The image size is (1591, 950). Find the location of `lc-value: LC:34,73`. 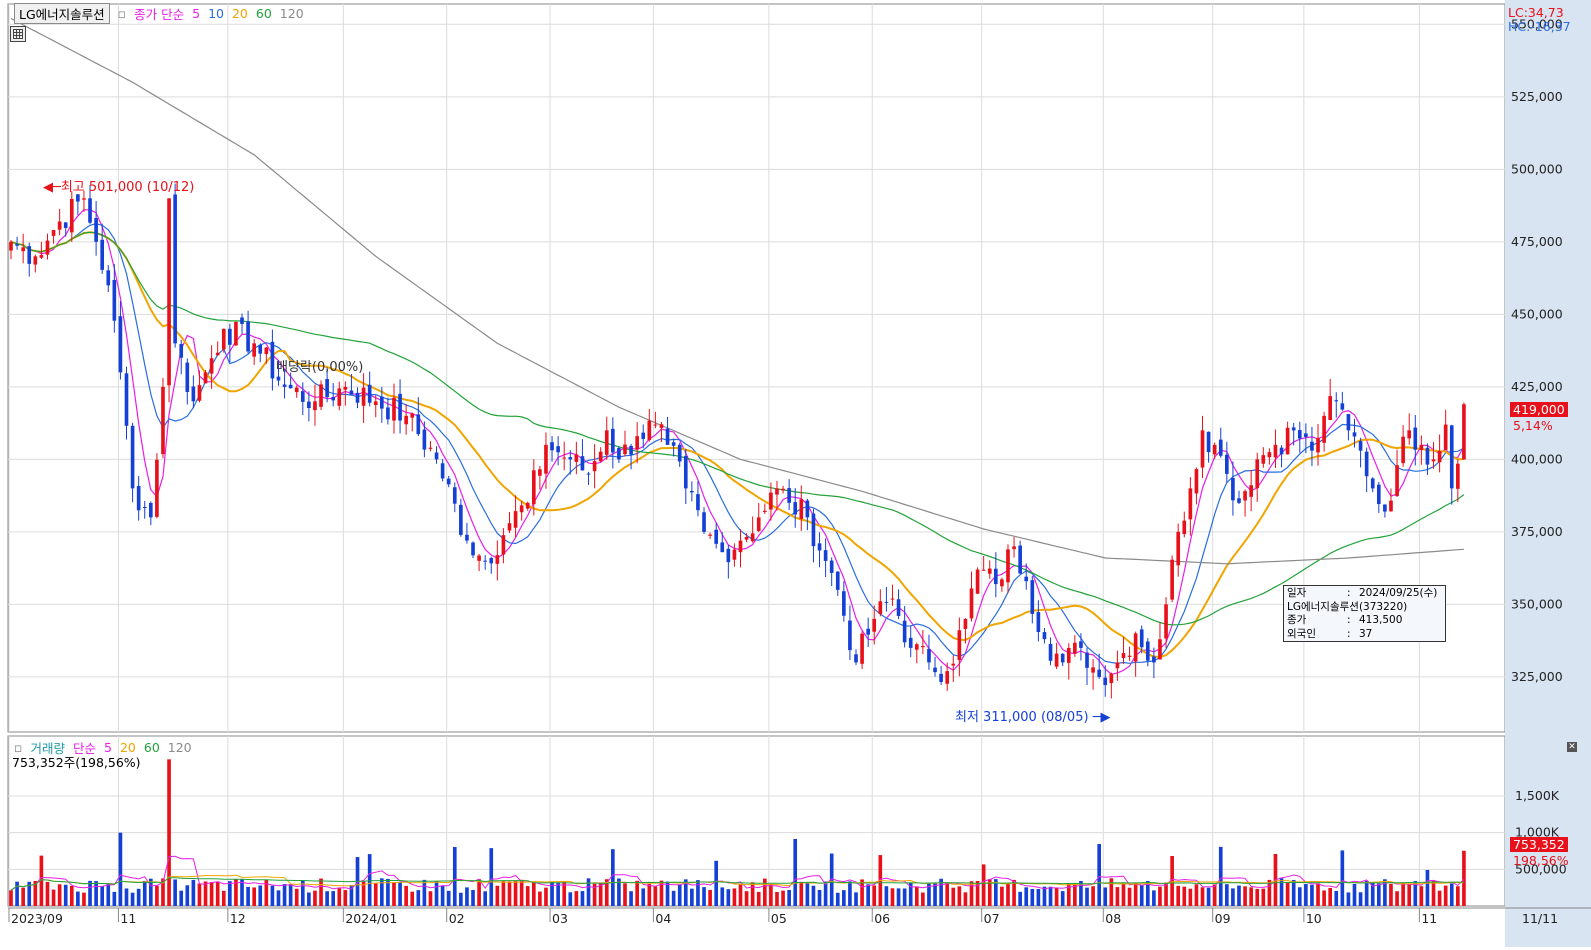

lc-value: LC:34,73 is located at coordinates (1536, 12).